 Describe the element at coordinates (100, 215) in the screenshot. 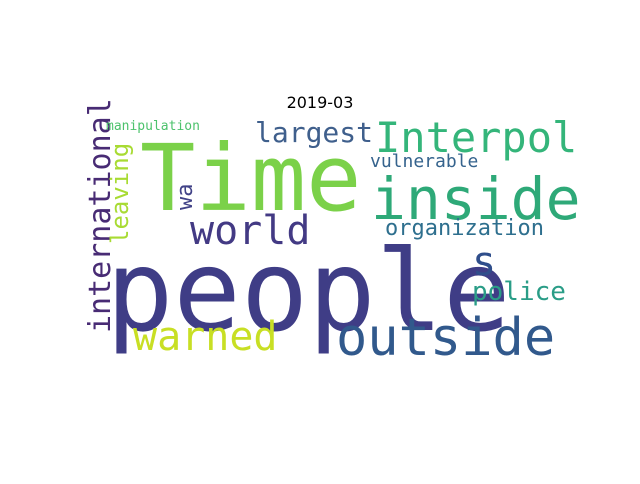

I see `word-international: international` at that location.